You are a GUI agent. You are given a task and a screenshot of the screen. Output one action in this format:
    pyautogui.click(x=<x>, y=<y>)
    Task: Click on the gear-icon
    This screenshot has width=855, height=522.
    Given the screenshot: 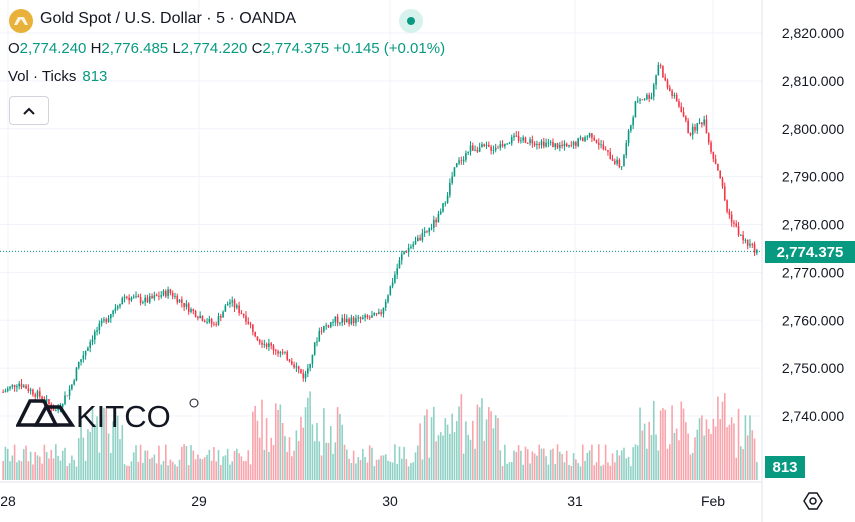 What is the action you would take?
    pyautogui.click(x=813, y=501)
    